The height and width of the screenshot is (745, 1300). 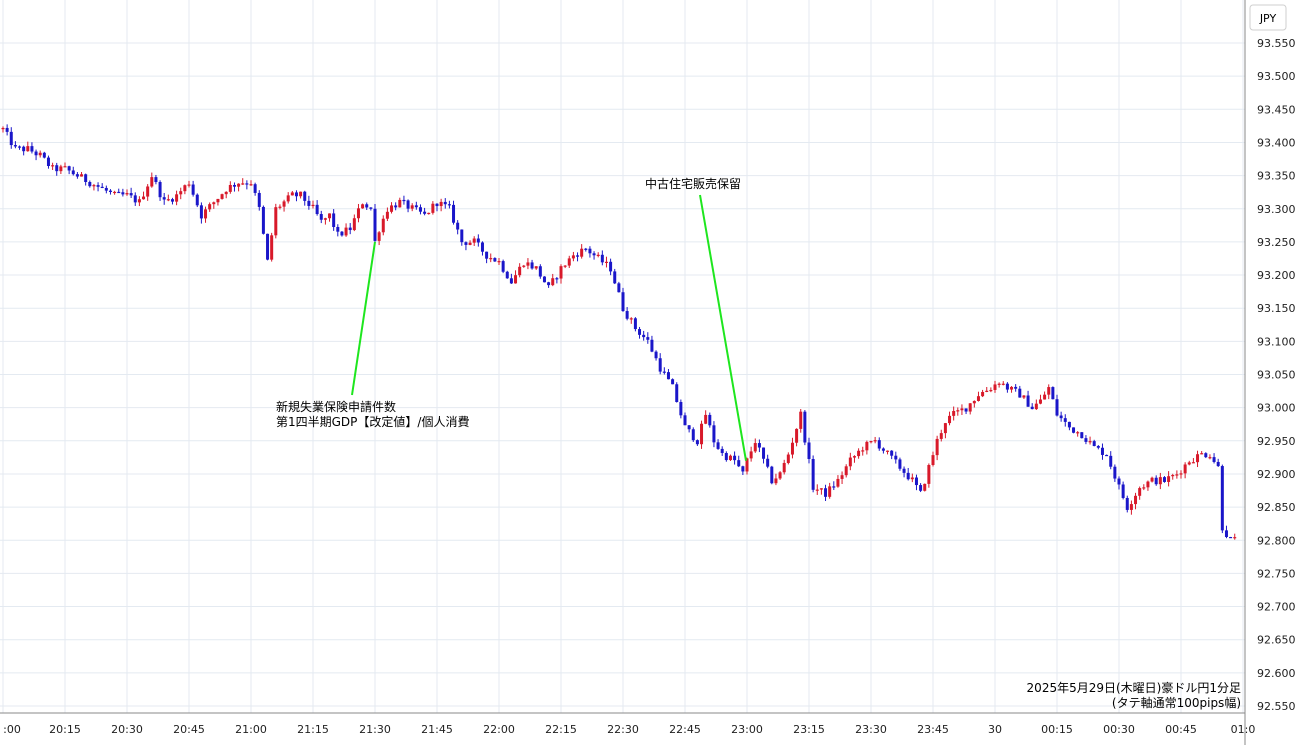 What do you see at coordinates (1268, 17) in the screenshot?
I see `currency-box` at bounding box center [1268, 17].